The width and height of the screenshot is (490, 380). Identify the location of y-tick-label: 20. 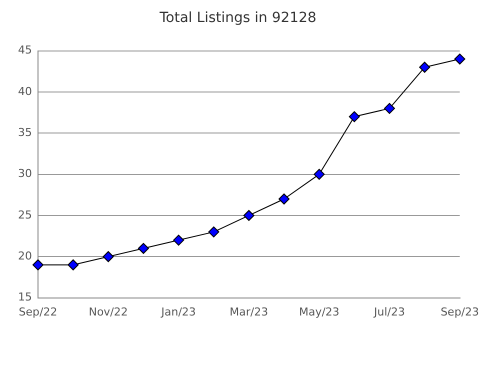
(25, 255).